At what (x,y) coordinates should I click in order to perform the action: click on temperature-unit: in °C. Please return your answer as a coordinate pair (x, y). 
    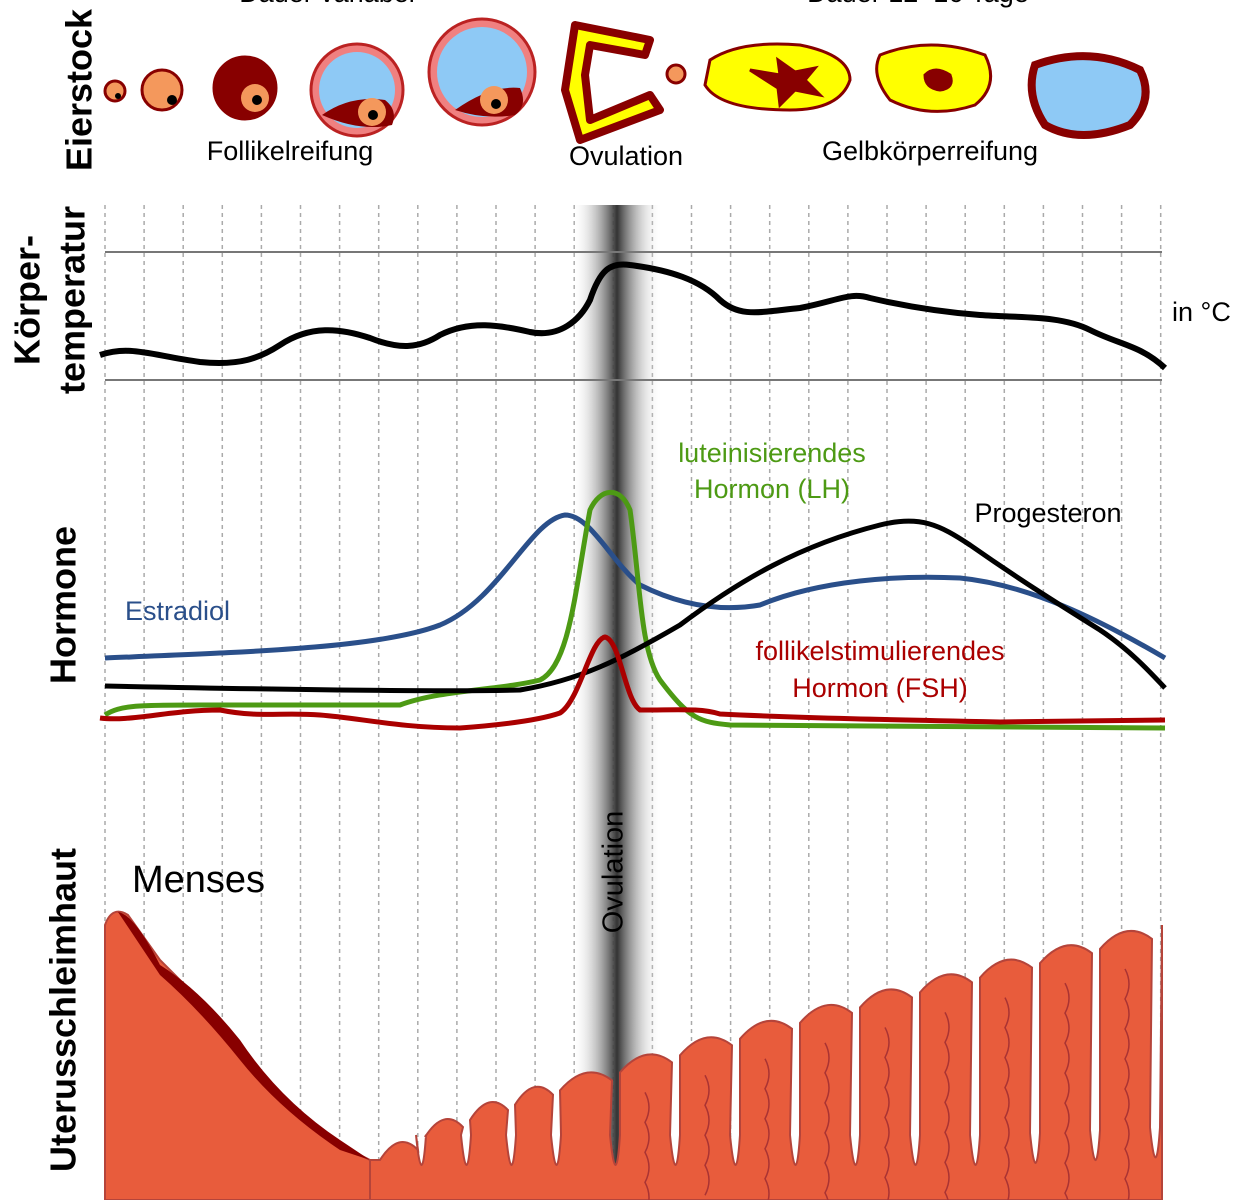
    Looking at the image, I should click on (1201, 312).